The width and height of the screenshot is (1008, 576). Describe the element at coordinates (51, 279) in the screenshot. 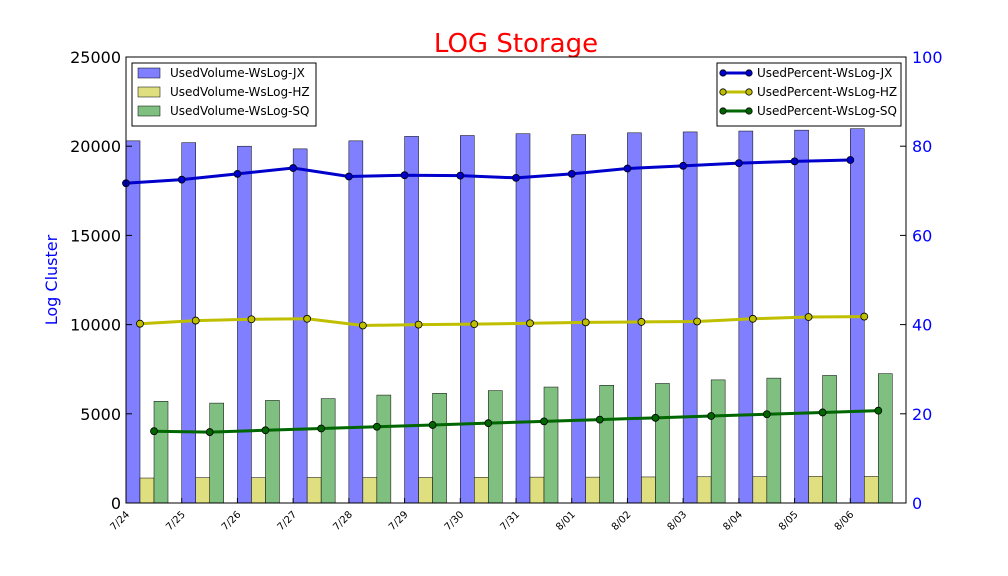

I see `y-axis-label: Log Cluster` at that location.